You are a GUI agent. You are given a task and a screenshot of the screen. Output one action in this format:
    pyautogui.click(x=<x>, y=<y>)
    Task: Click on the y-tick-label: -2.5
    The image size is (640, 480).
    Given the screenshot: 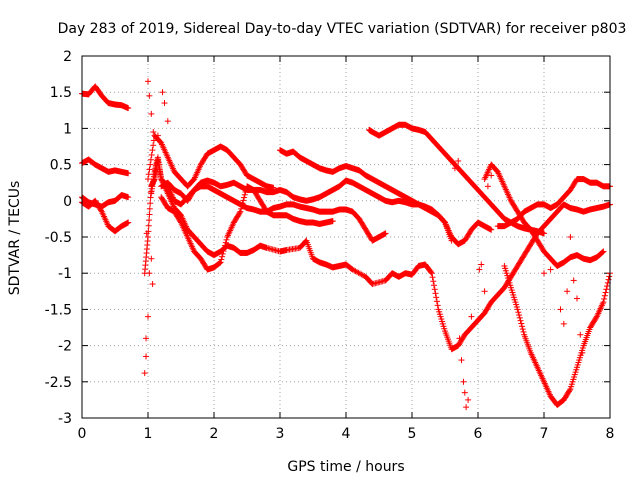 What is the action you would take?
    pyautogui.click(x=58, y=383)
    